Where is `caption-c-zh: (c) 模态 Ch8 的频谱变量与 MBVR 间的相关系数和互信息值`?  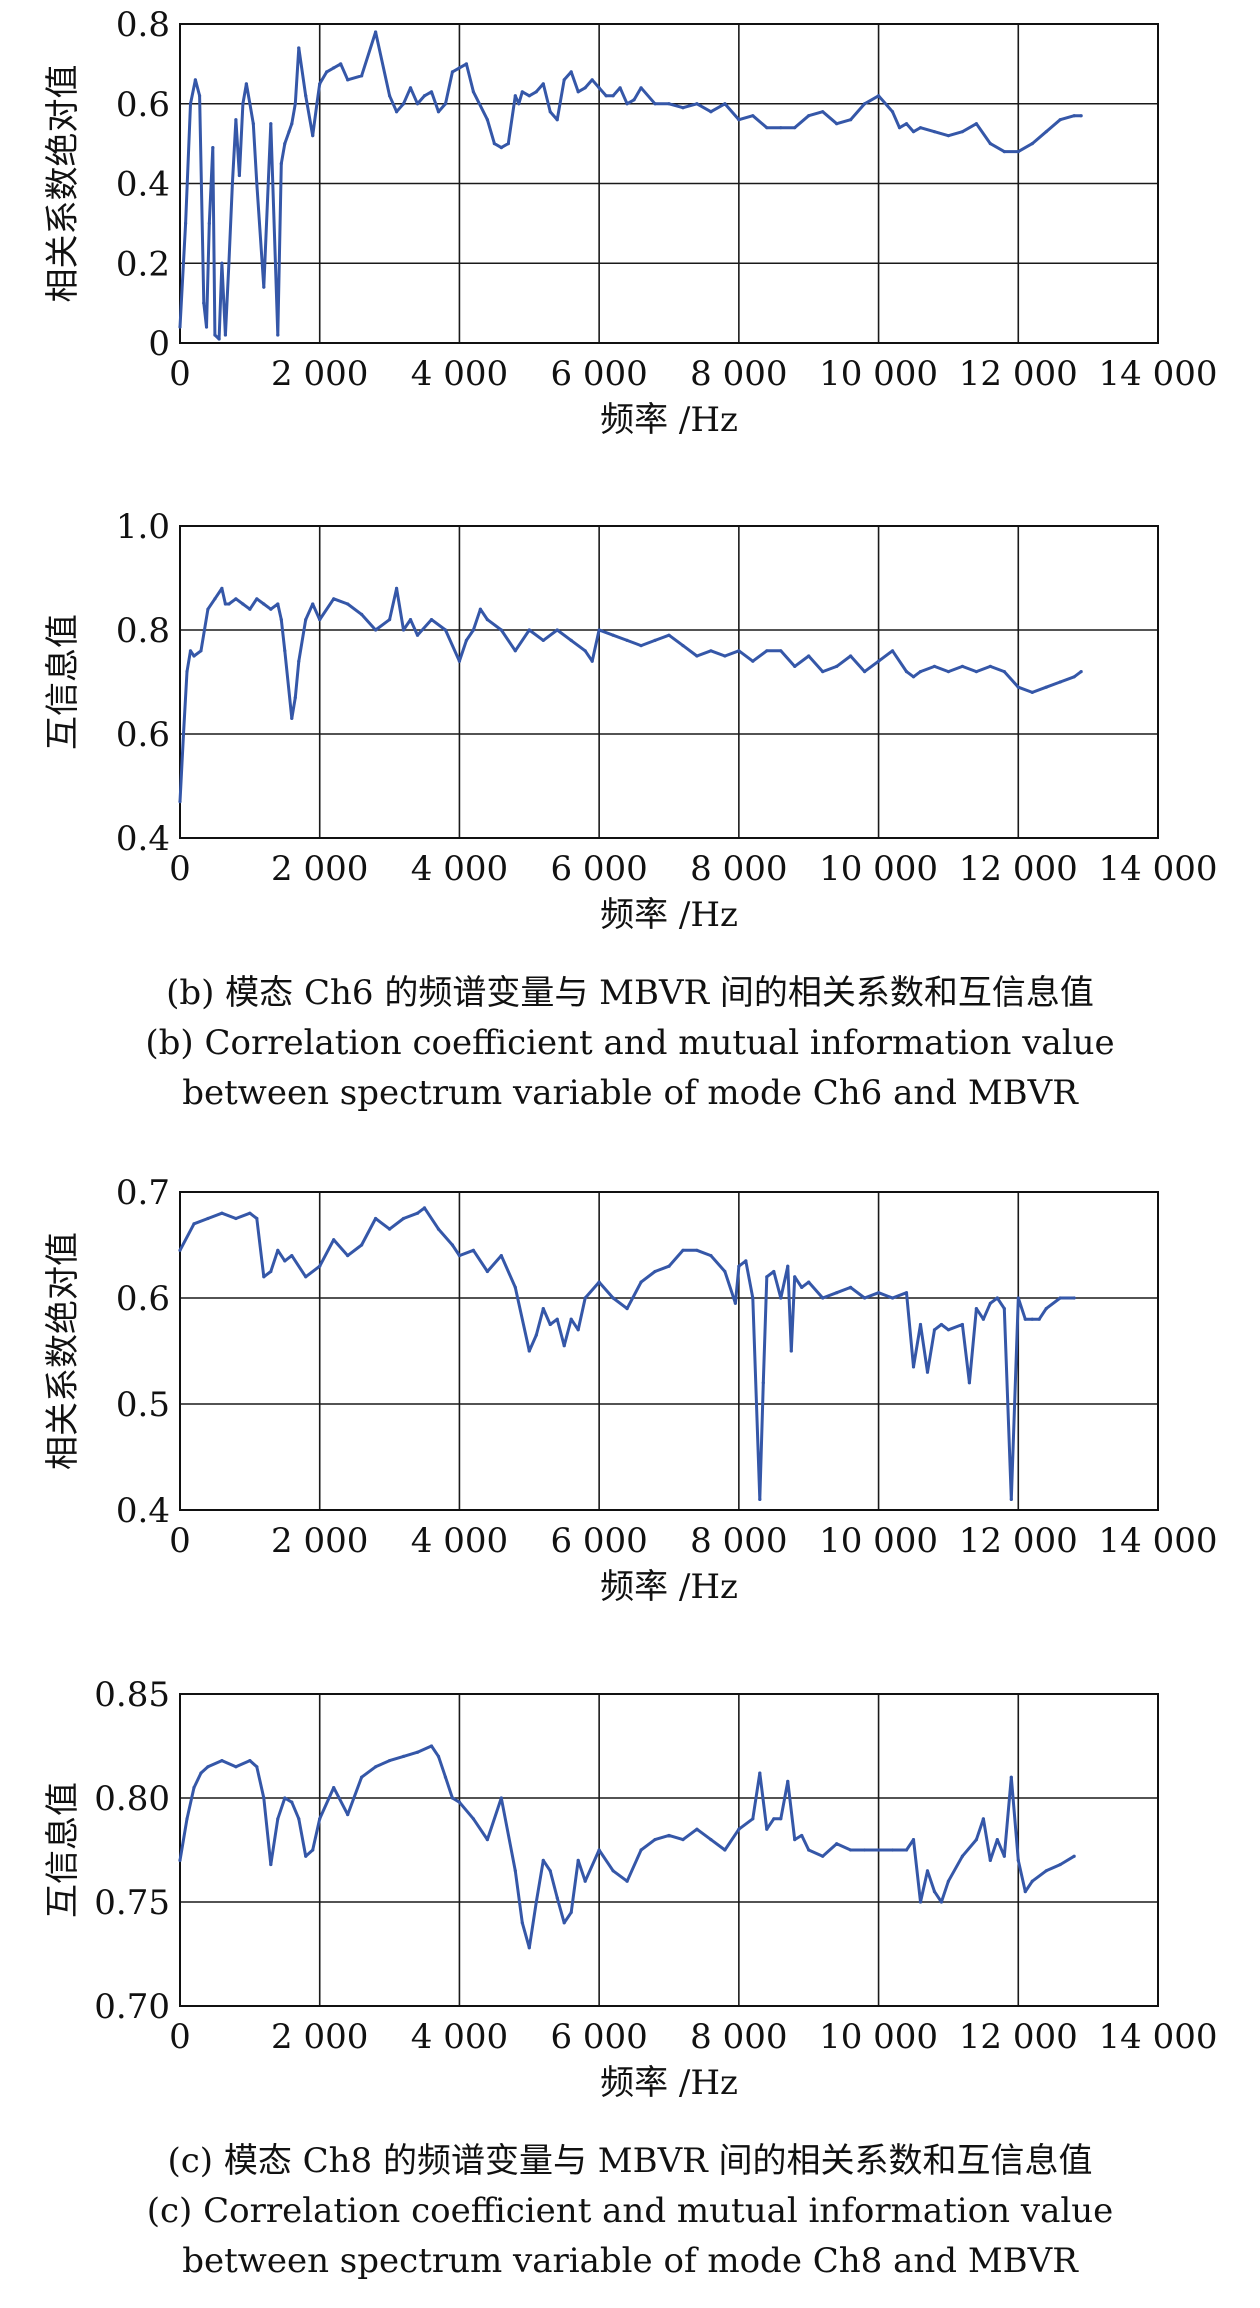
caption-c-zh: (c) 模态 Ch8 的频谱变量与 MBVR 间的相关系数和互信息值 is located at coordinates (630, 2161).